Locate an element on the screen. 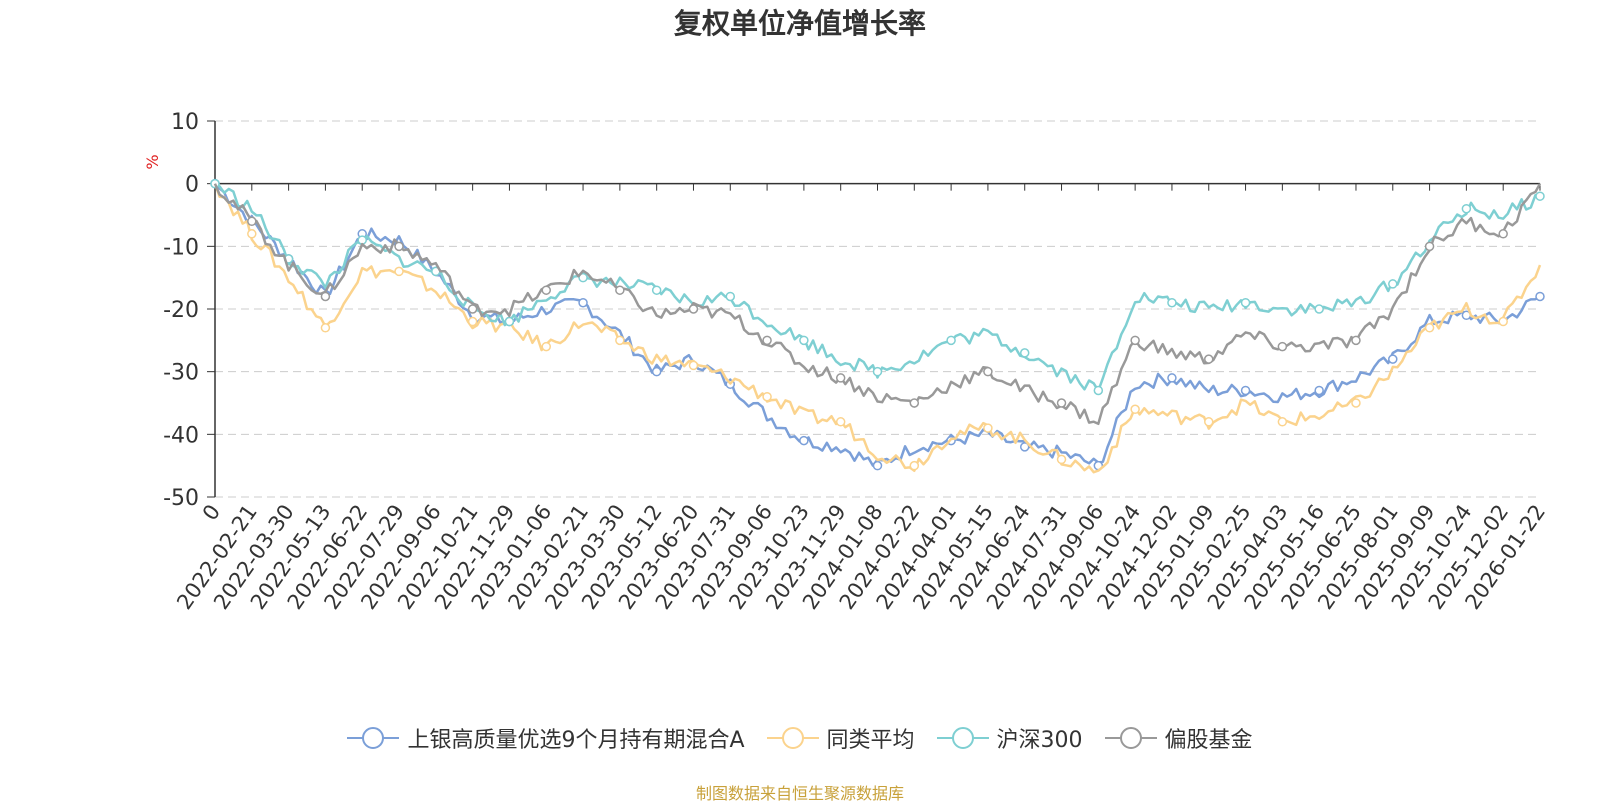 The width and height of the screenshot is (1600, 804). legend-label: 上银高质量优选9个月持有期混合A is located at coordinates (576, 740).